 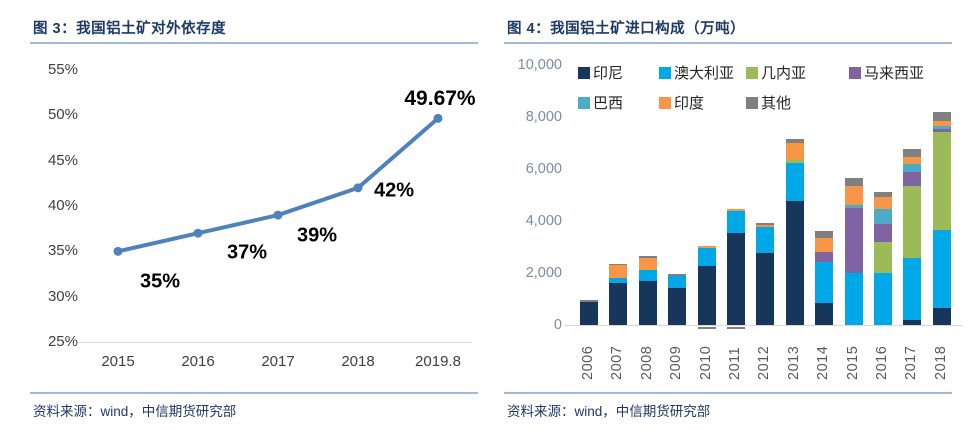 I want to click on bar-segment-其他-2016, so click(x=883, y=194).